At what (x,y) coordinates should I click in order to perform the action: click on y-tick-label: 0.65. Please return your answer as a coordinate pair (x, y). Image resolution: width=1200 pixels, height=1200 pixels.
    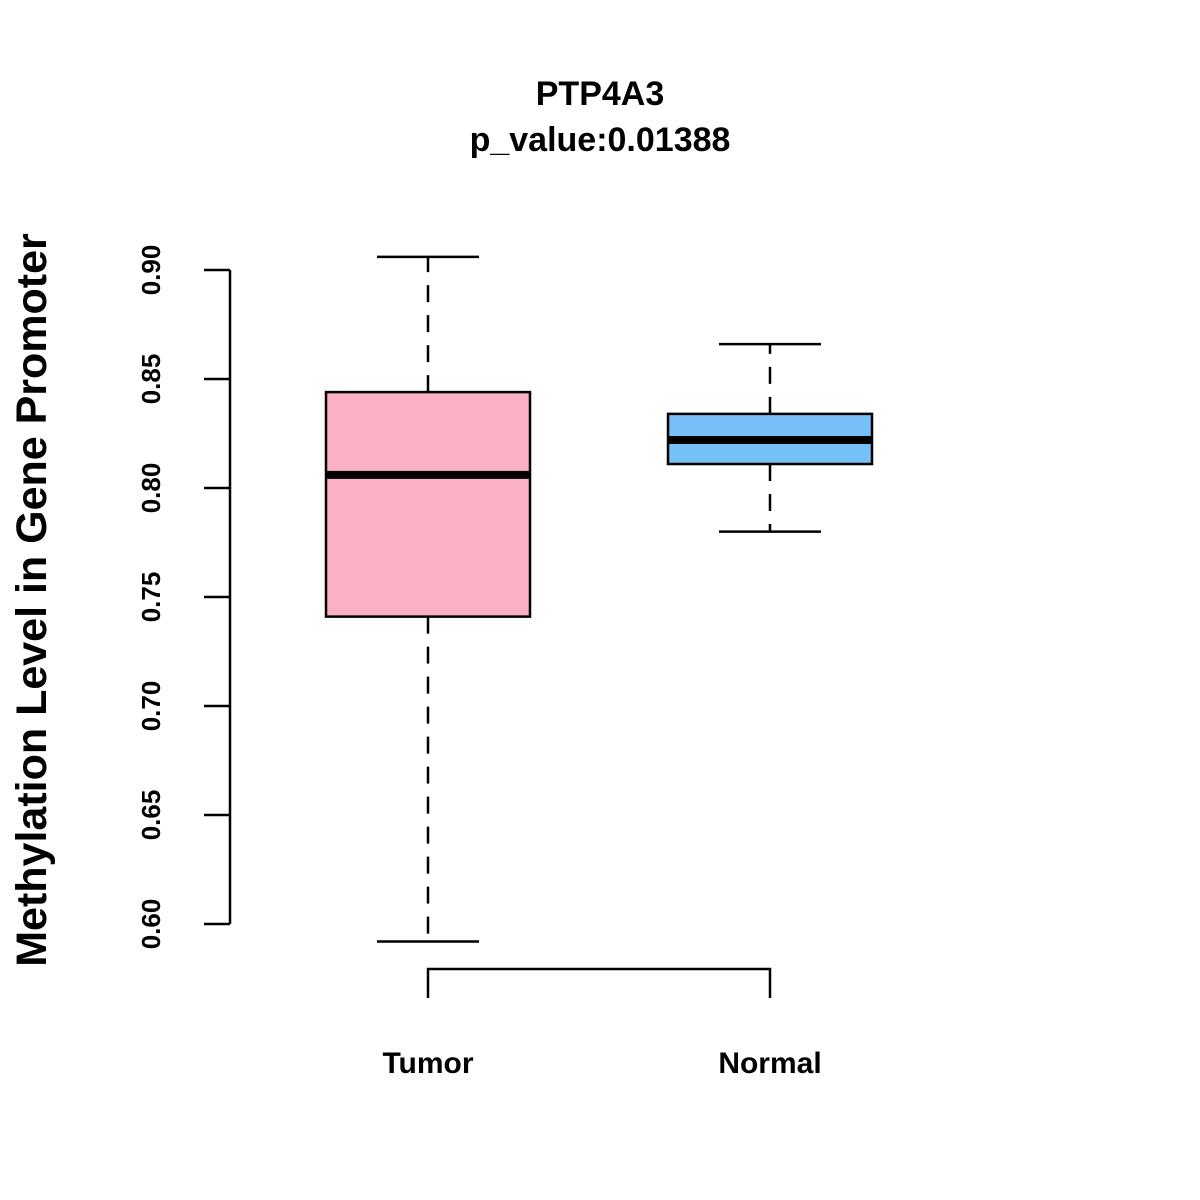
    Looking at the image, I should click on (151, 815).